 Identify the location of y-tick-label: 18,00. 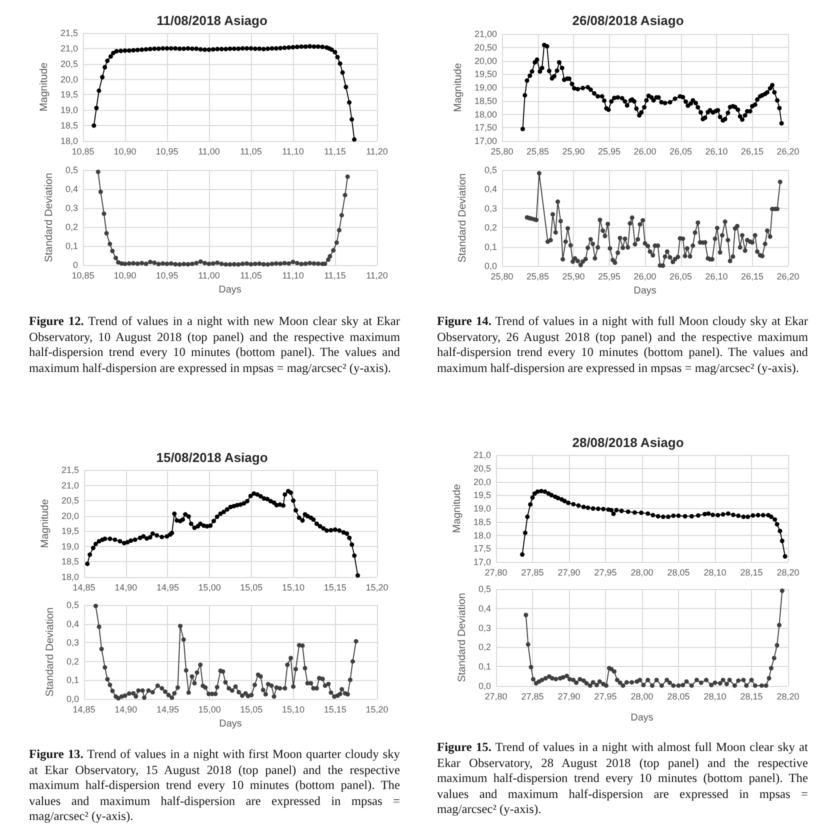
(485, 114).